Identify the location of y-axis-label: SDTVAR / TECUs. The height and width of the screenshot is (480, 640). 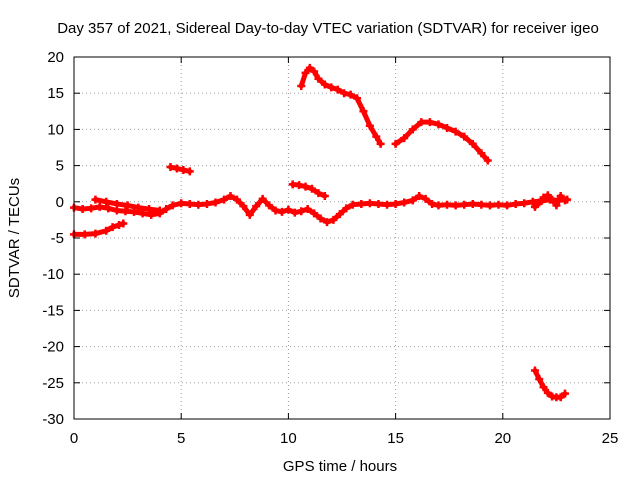
(14, 238).